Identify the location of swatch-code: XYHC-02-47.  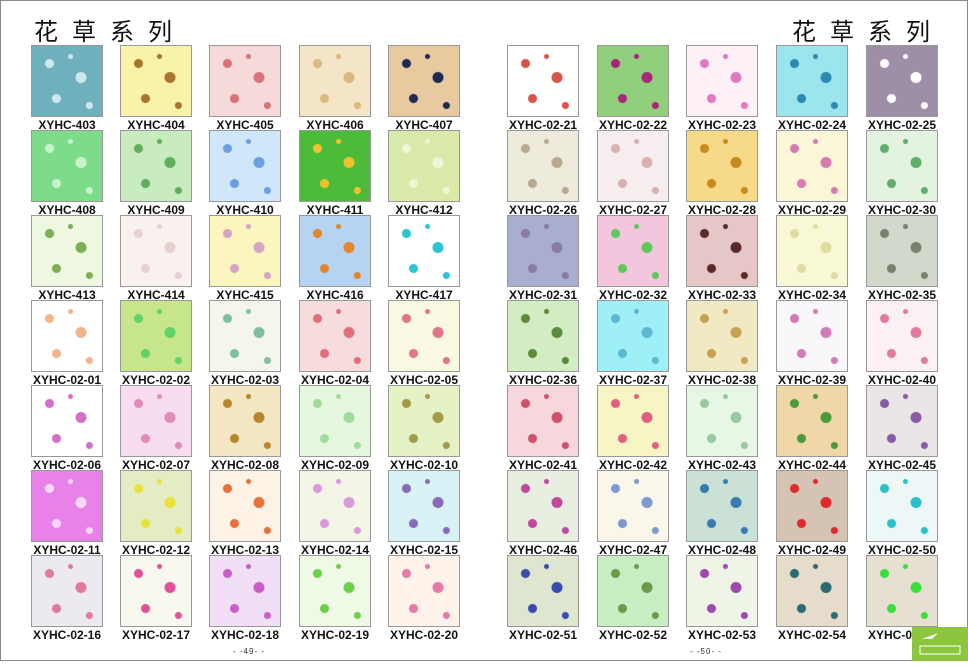
(633, 550).